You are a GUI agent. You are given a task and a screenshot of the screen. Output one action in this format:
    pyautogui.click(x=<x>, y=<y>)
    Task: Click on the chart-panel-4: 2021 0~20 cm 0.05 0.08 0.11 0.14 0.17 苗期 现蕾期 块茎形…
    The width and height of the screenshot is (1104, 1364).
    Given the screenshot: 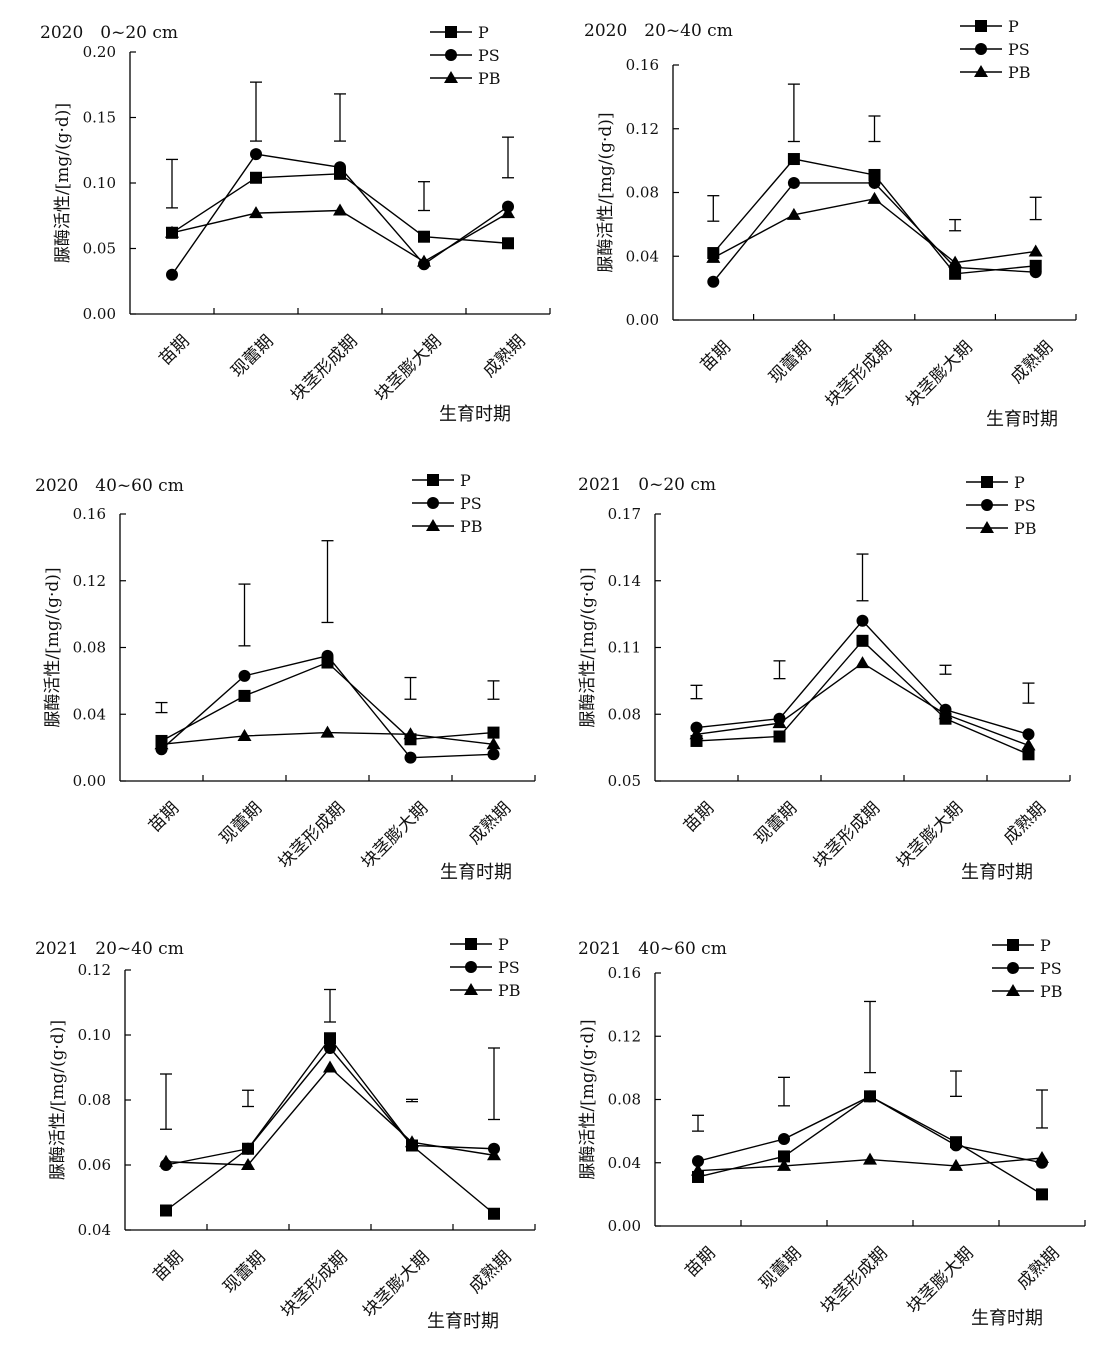 What is the action you would take?
    pyautogui.click(x=824, y=678)
    